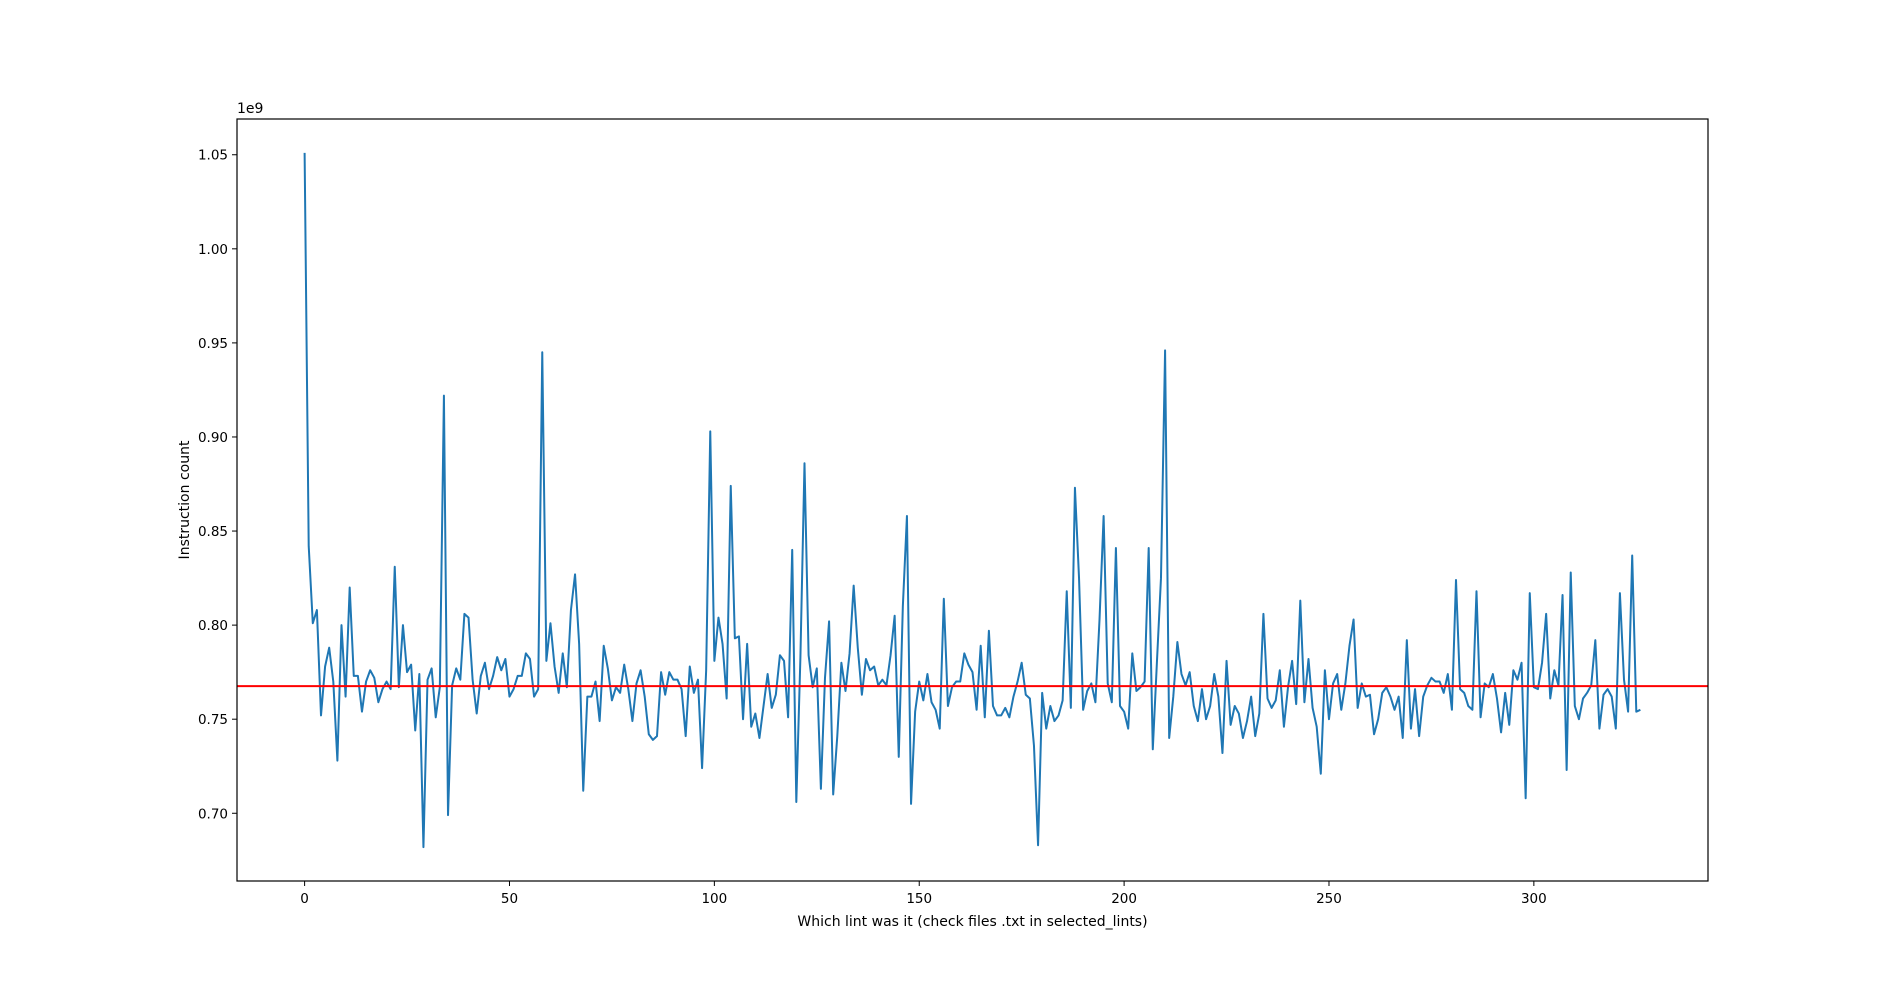 This screenshot has width=1898, height=990. What do you see at coordinates (1124, 899) in the screenshot?
I see `x-tick-label: 200` at bounding box center [1124, 899].